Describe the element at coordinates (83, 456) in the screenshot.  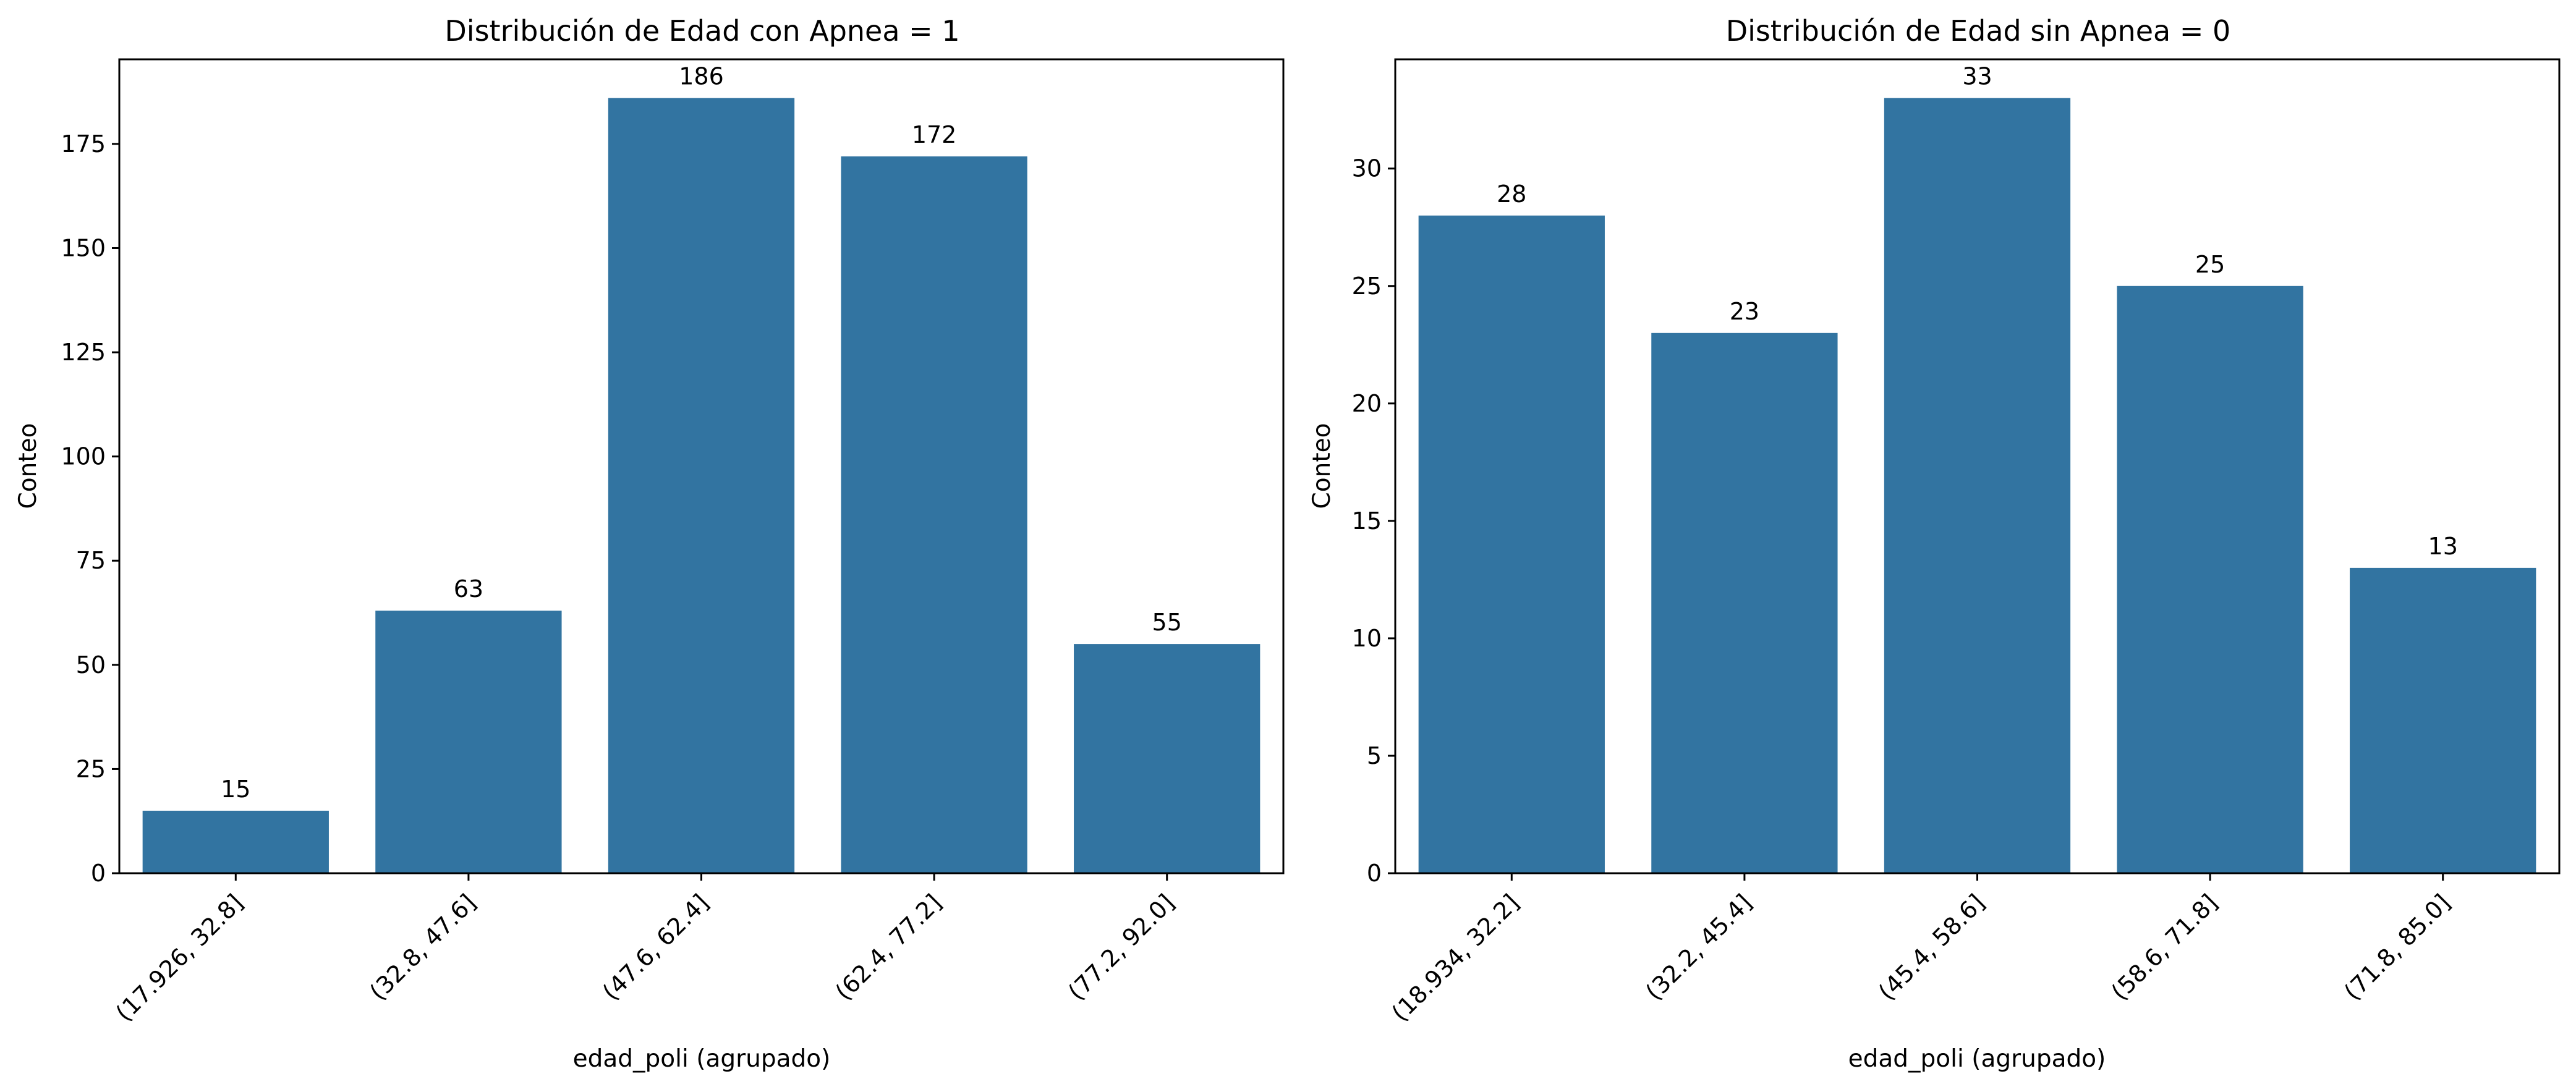
I see `y-tick-label-4: 100` at that location.